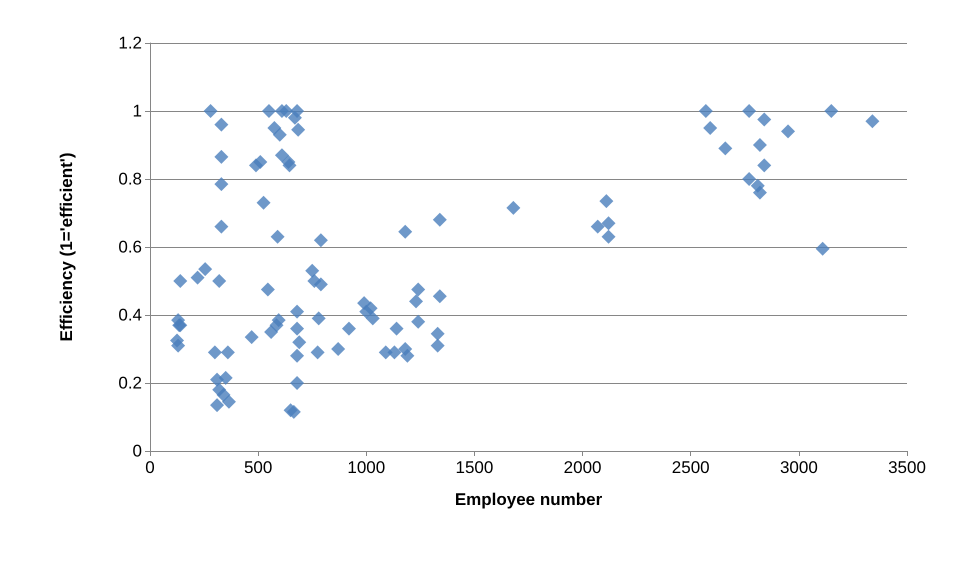  What do you see at coordinates (528, 499) in the screenshot?
I see `x-axis-title: Employee number` at bounding box center [528, 499].